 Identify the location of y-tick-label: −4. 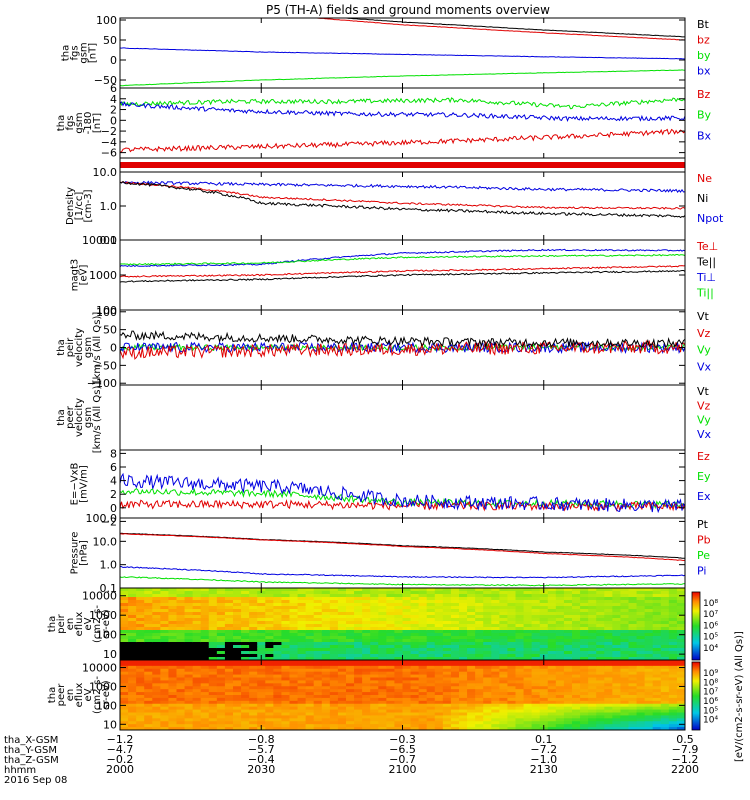
(109, 142).